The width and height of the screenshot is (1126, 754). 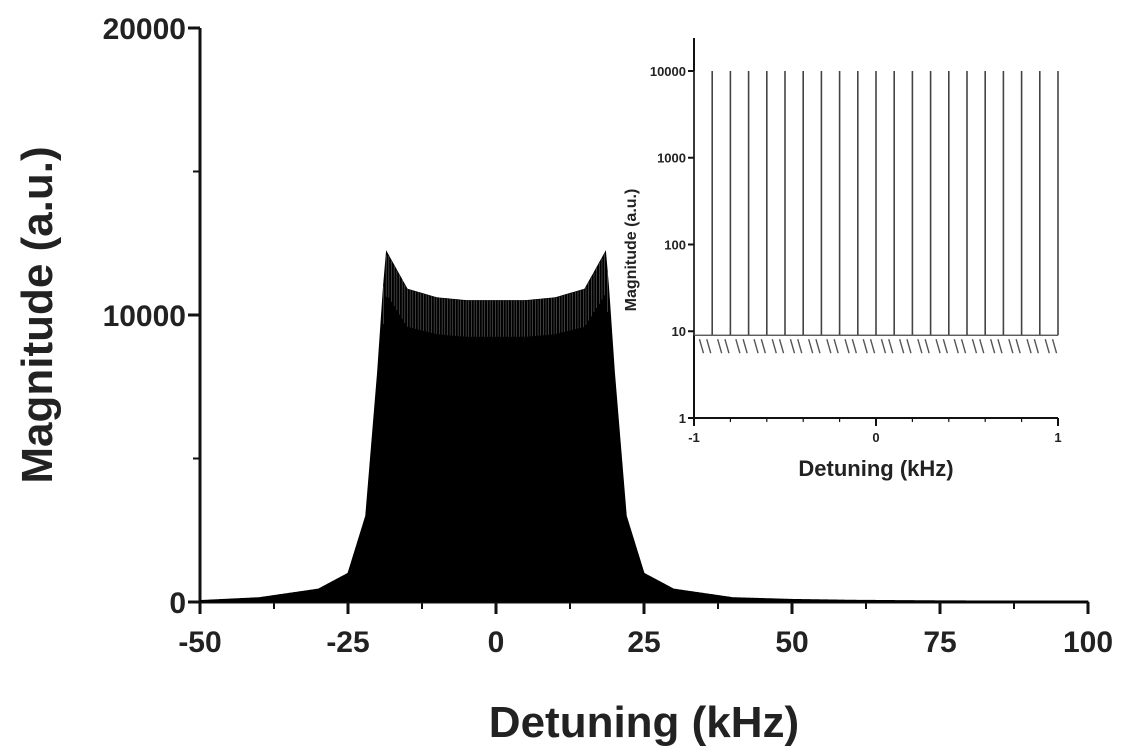 What do you see at coordinates (694, 437) in the screenshot?
I see `inset-x-tick-label: -1` at bounding box center [694, 437].